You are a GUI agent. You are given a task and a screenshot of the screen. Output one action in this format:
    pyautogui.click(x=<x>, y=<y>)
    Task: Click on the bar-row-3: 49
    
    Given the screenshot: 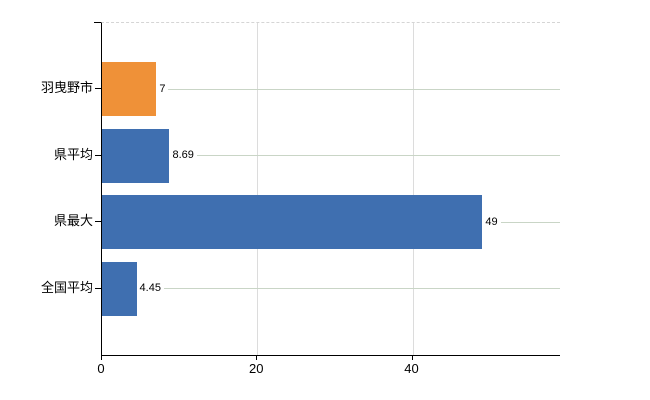 What is the action you would take?
    pyautogui.click(x=331, y=222)
    